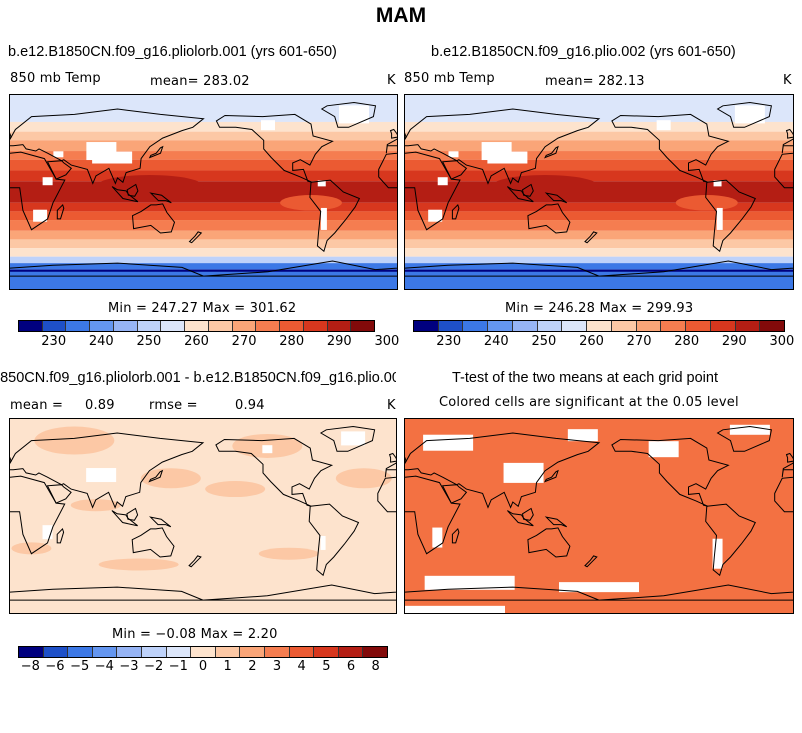 This screenshot has height=733, width=802. I want to click on panel4-coast-antarctica-wrap, so click(502, 593).